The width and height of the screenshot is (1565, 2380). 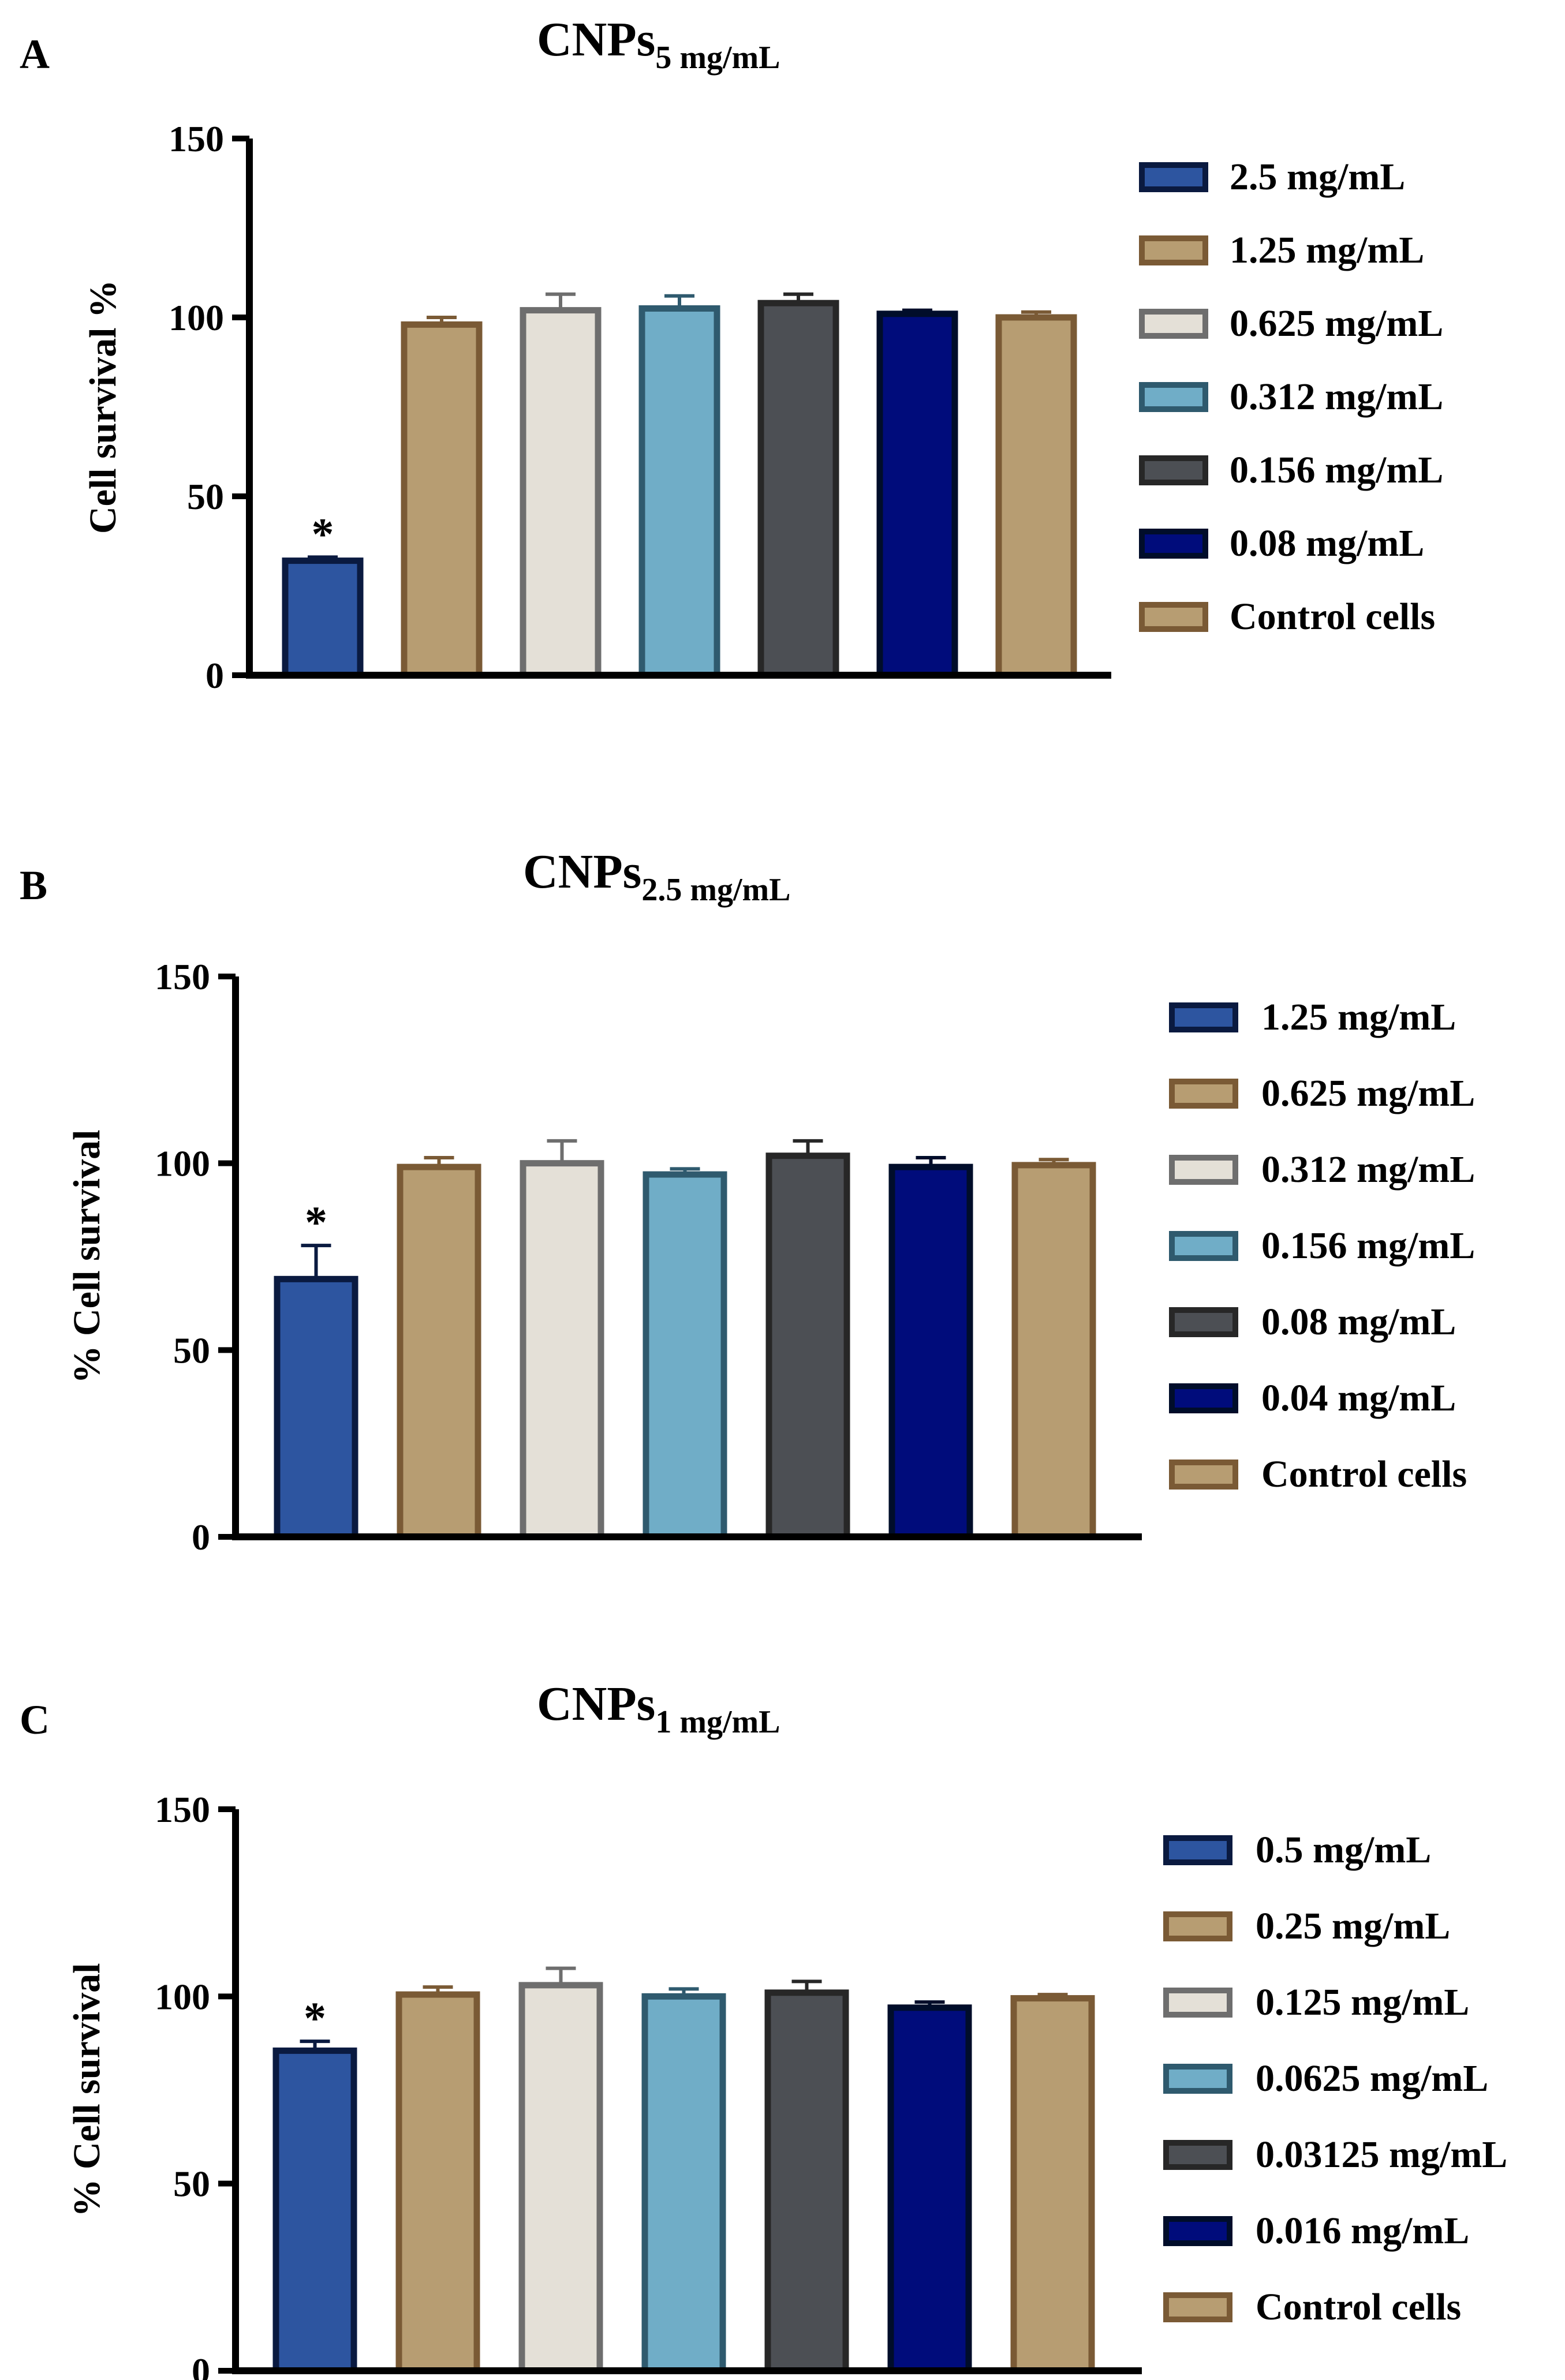 What do you see at coordinates (1353, 1926) in the screenshot?
I see `legend-label: 0.25 mg/mL` at bounding box center [1353, 1926].